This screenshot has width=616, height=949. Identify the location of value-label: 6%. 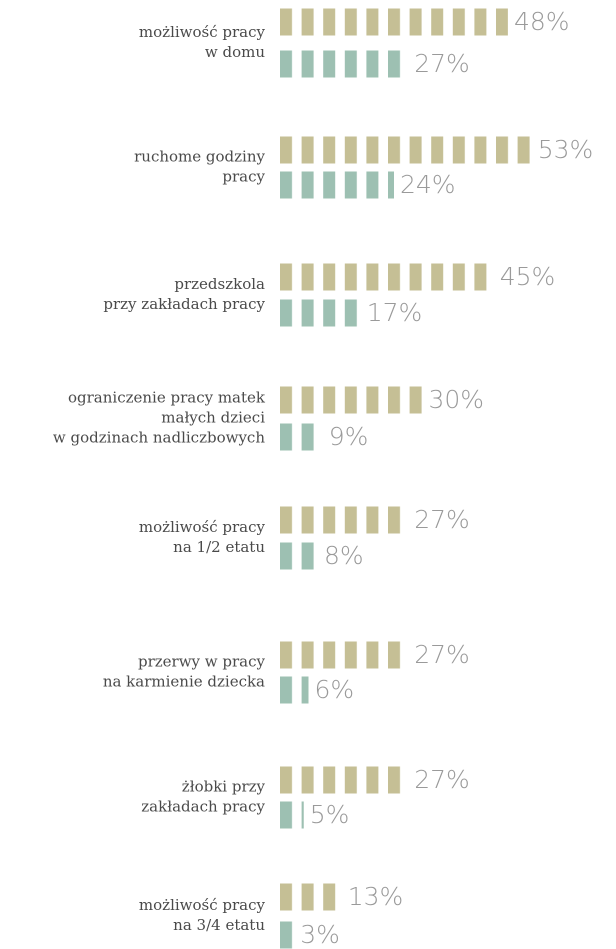
(335, 689).